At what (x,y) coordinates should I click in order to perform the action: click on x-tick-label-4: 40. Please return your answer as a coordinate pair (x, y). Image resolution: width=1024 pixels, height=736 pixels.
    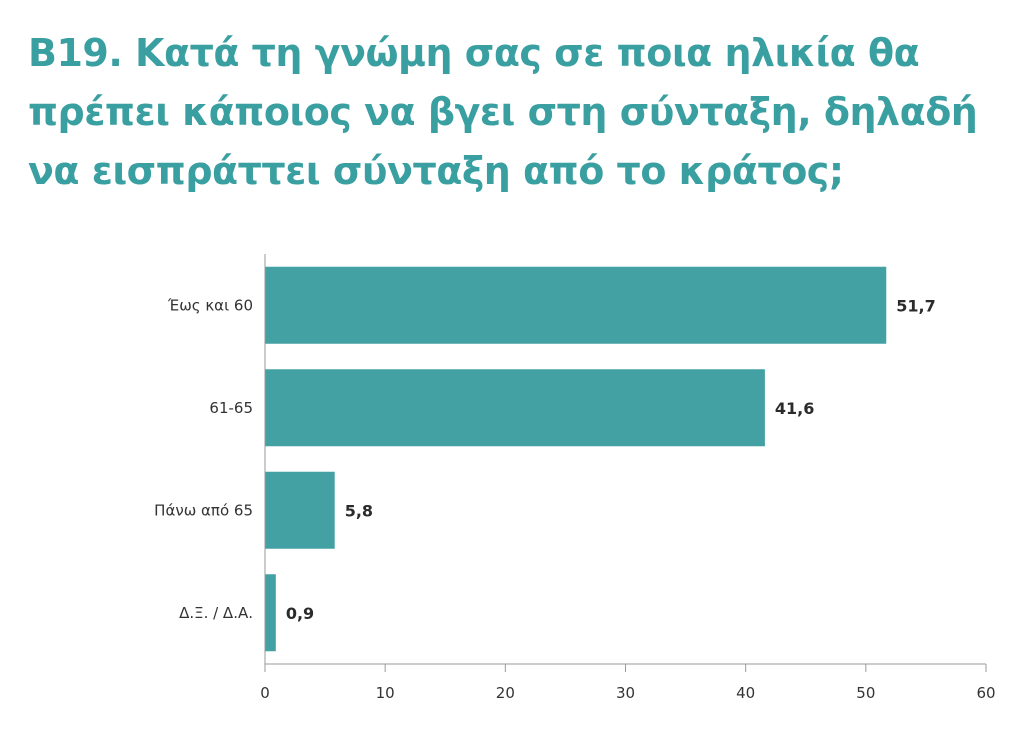
    Looking at the image, I should click on (745, 693).